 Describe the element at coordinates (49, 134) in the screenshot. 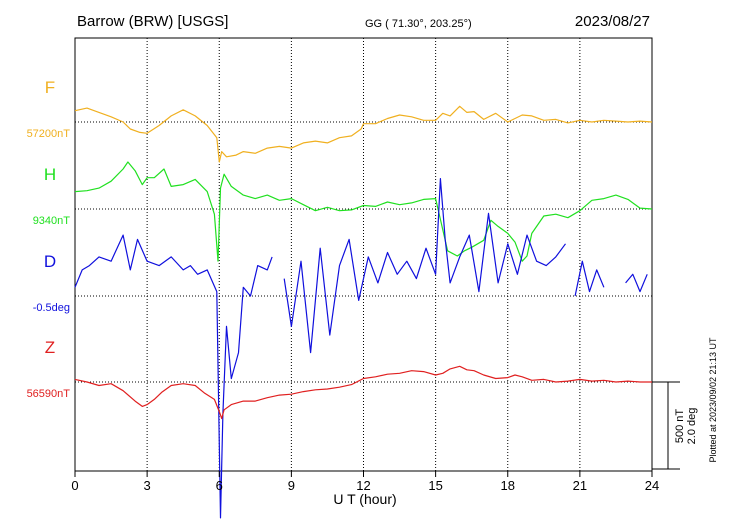

I see `series-baseline-f: 57200nT` at that location.